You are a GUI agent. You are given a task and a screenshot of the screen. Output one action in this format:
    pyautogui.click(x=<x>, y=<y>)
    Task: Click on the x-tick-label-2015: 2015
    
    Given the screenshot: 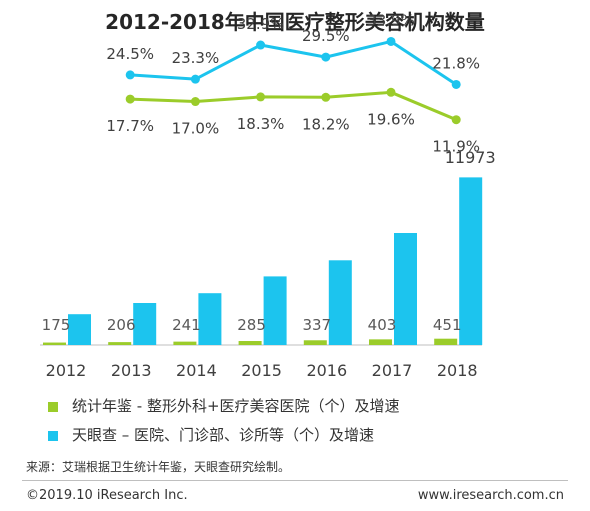 What is the action you would take?
    pyautogui.click(x=261, y=370)
    